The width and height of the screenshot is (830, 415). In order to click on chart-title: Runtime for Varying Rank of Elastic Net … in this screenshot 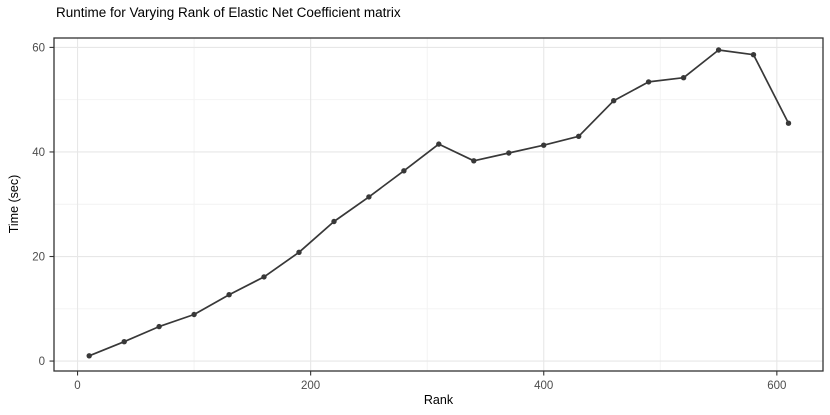, I will do `click(228, 12)`.